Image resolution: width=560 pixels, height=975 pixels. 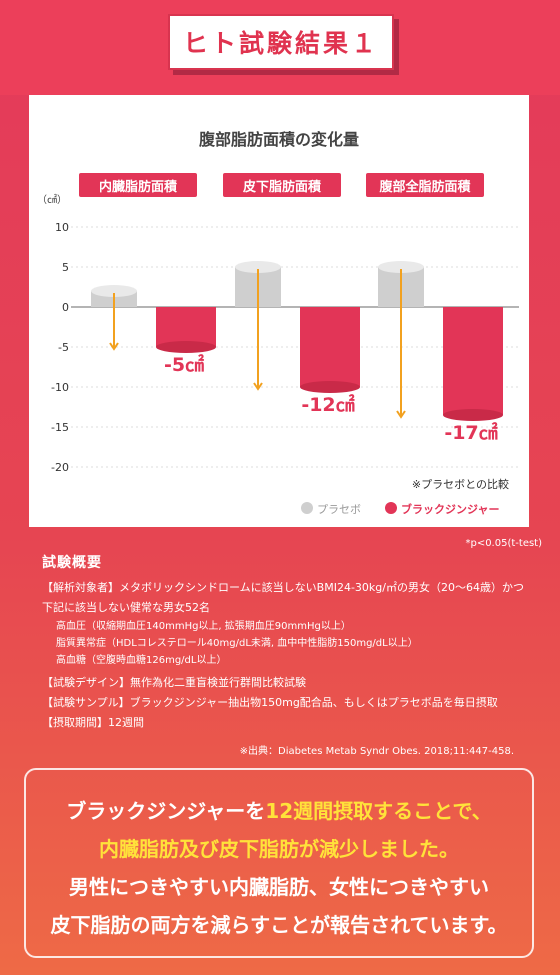 I want to click on conclusion-line-1: ブラックジンジャーを12週間摂取することで、, so click(x=279, y=811).